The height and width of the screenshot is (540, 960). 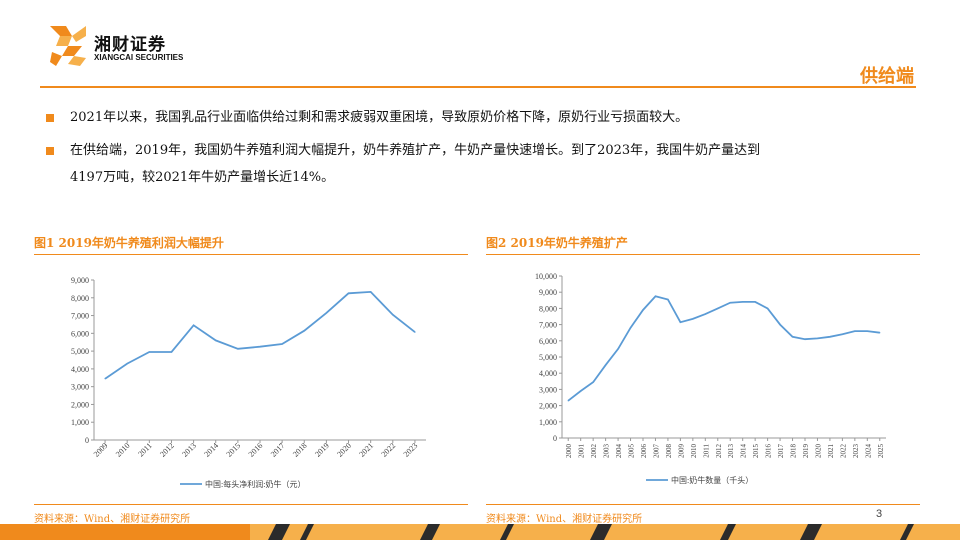 What do you see at coordinates (255, 484) in the screenshot?
I see `legend-label: 中国:每头净利润:奶牛（元）` at bounding box center [255, 484].